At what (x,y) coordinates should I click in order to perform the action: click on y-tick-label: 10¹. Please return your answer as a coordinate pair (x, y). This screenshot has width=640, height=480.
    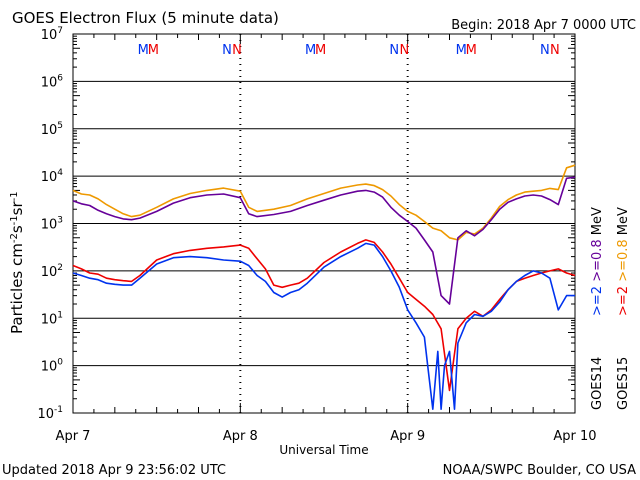
    Looking at the image, I should click on (52, 318).